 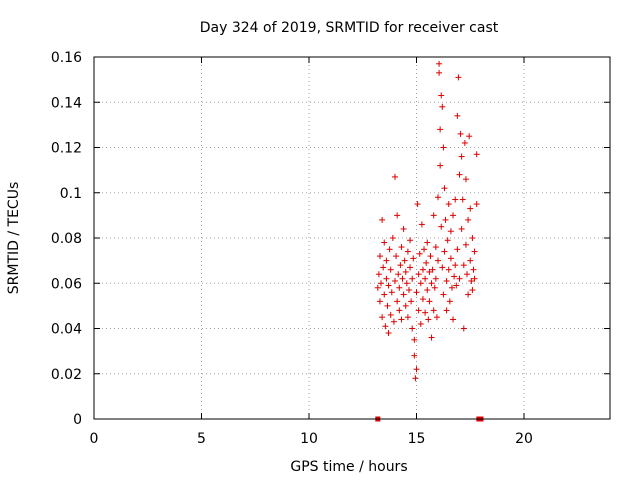 What do you see at coordinates (94, 439) in the screenshot?
I see `x-tick-label: 0` at bounding box center [94, 439].